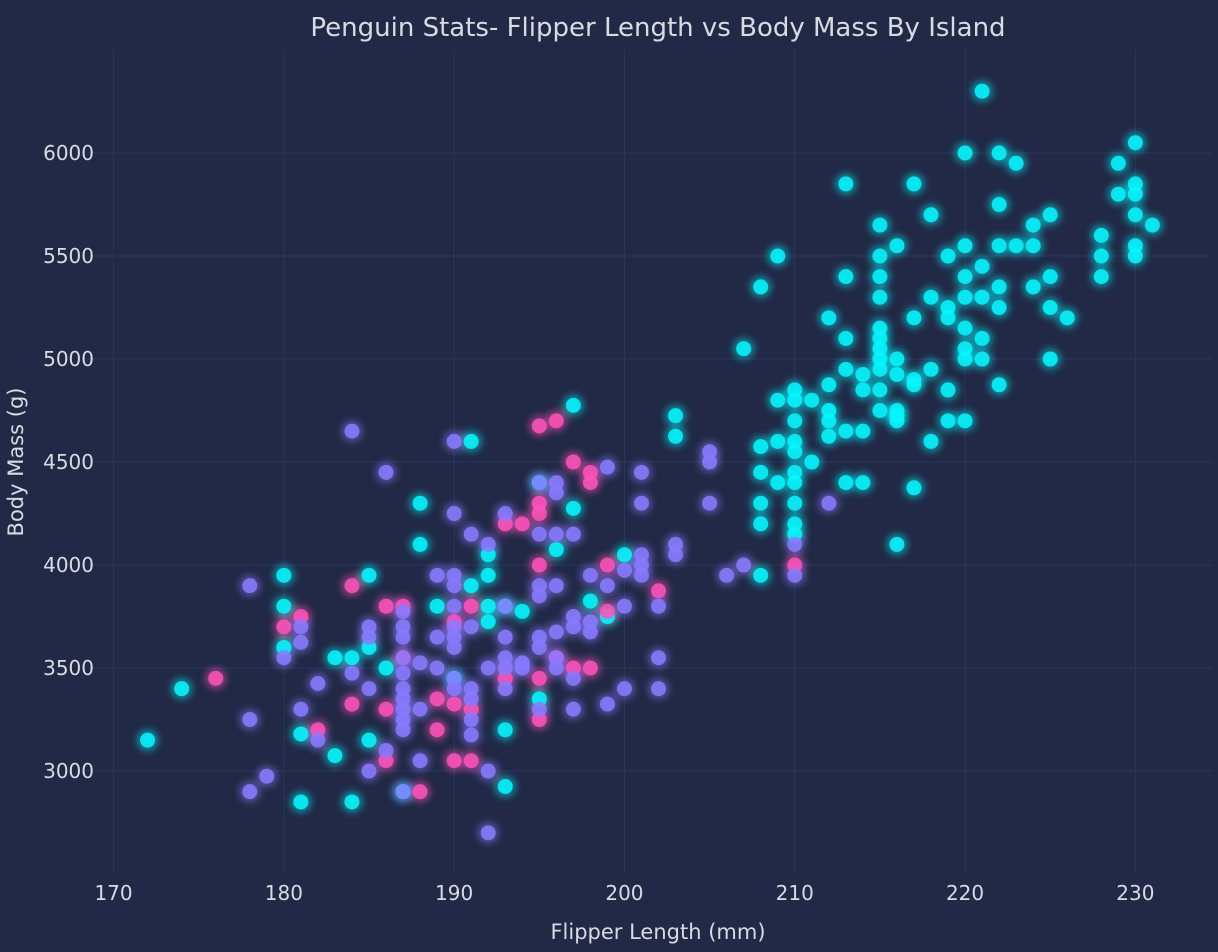  I want to click on x-tick-label: 230, so click(1135, 893).